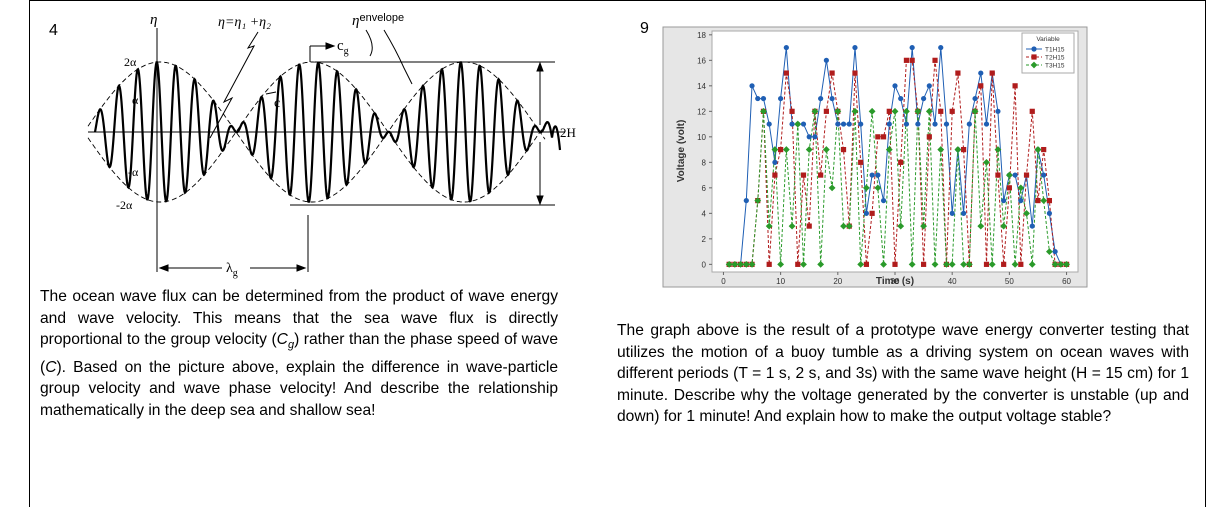 The width and height of the screenshot is (1208, 507). What do you see at coordinates (644, 28) in the screenshot?
I see `question-number: 9` at bounding box center [644, 28].